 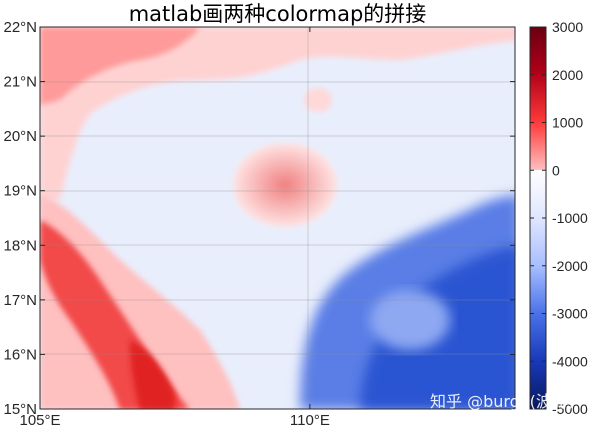 What do you see at coordinates (120, 66) in the screenshot?
I see `land-north-ridges` at bounding box center [120, 66].